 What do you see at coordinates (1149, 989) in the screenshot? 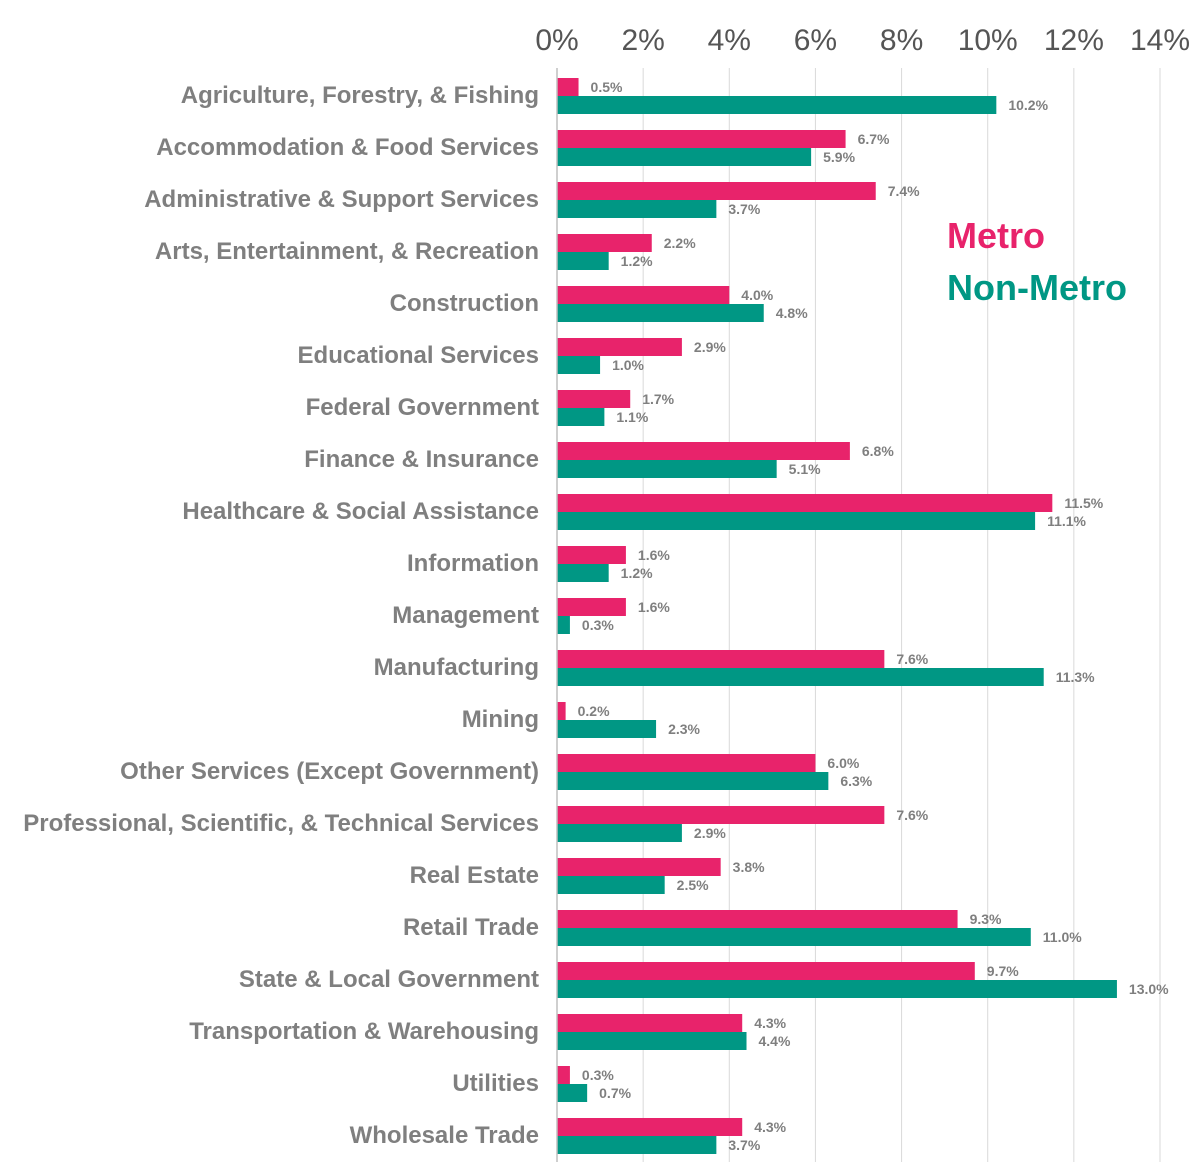
I see `value-label-non-metro: 13.0%` at bounding box center [1149, 989].